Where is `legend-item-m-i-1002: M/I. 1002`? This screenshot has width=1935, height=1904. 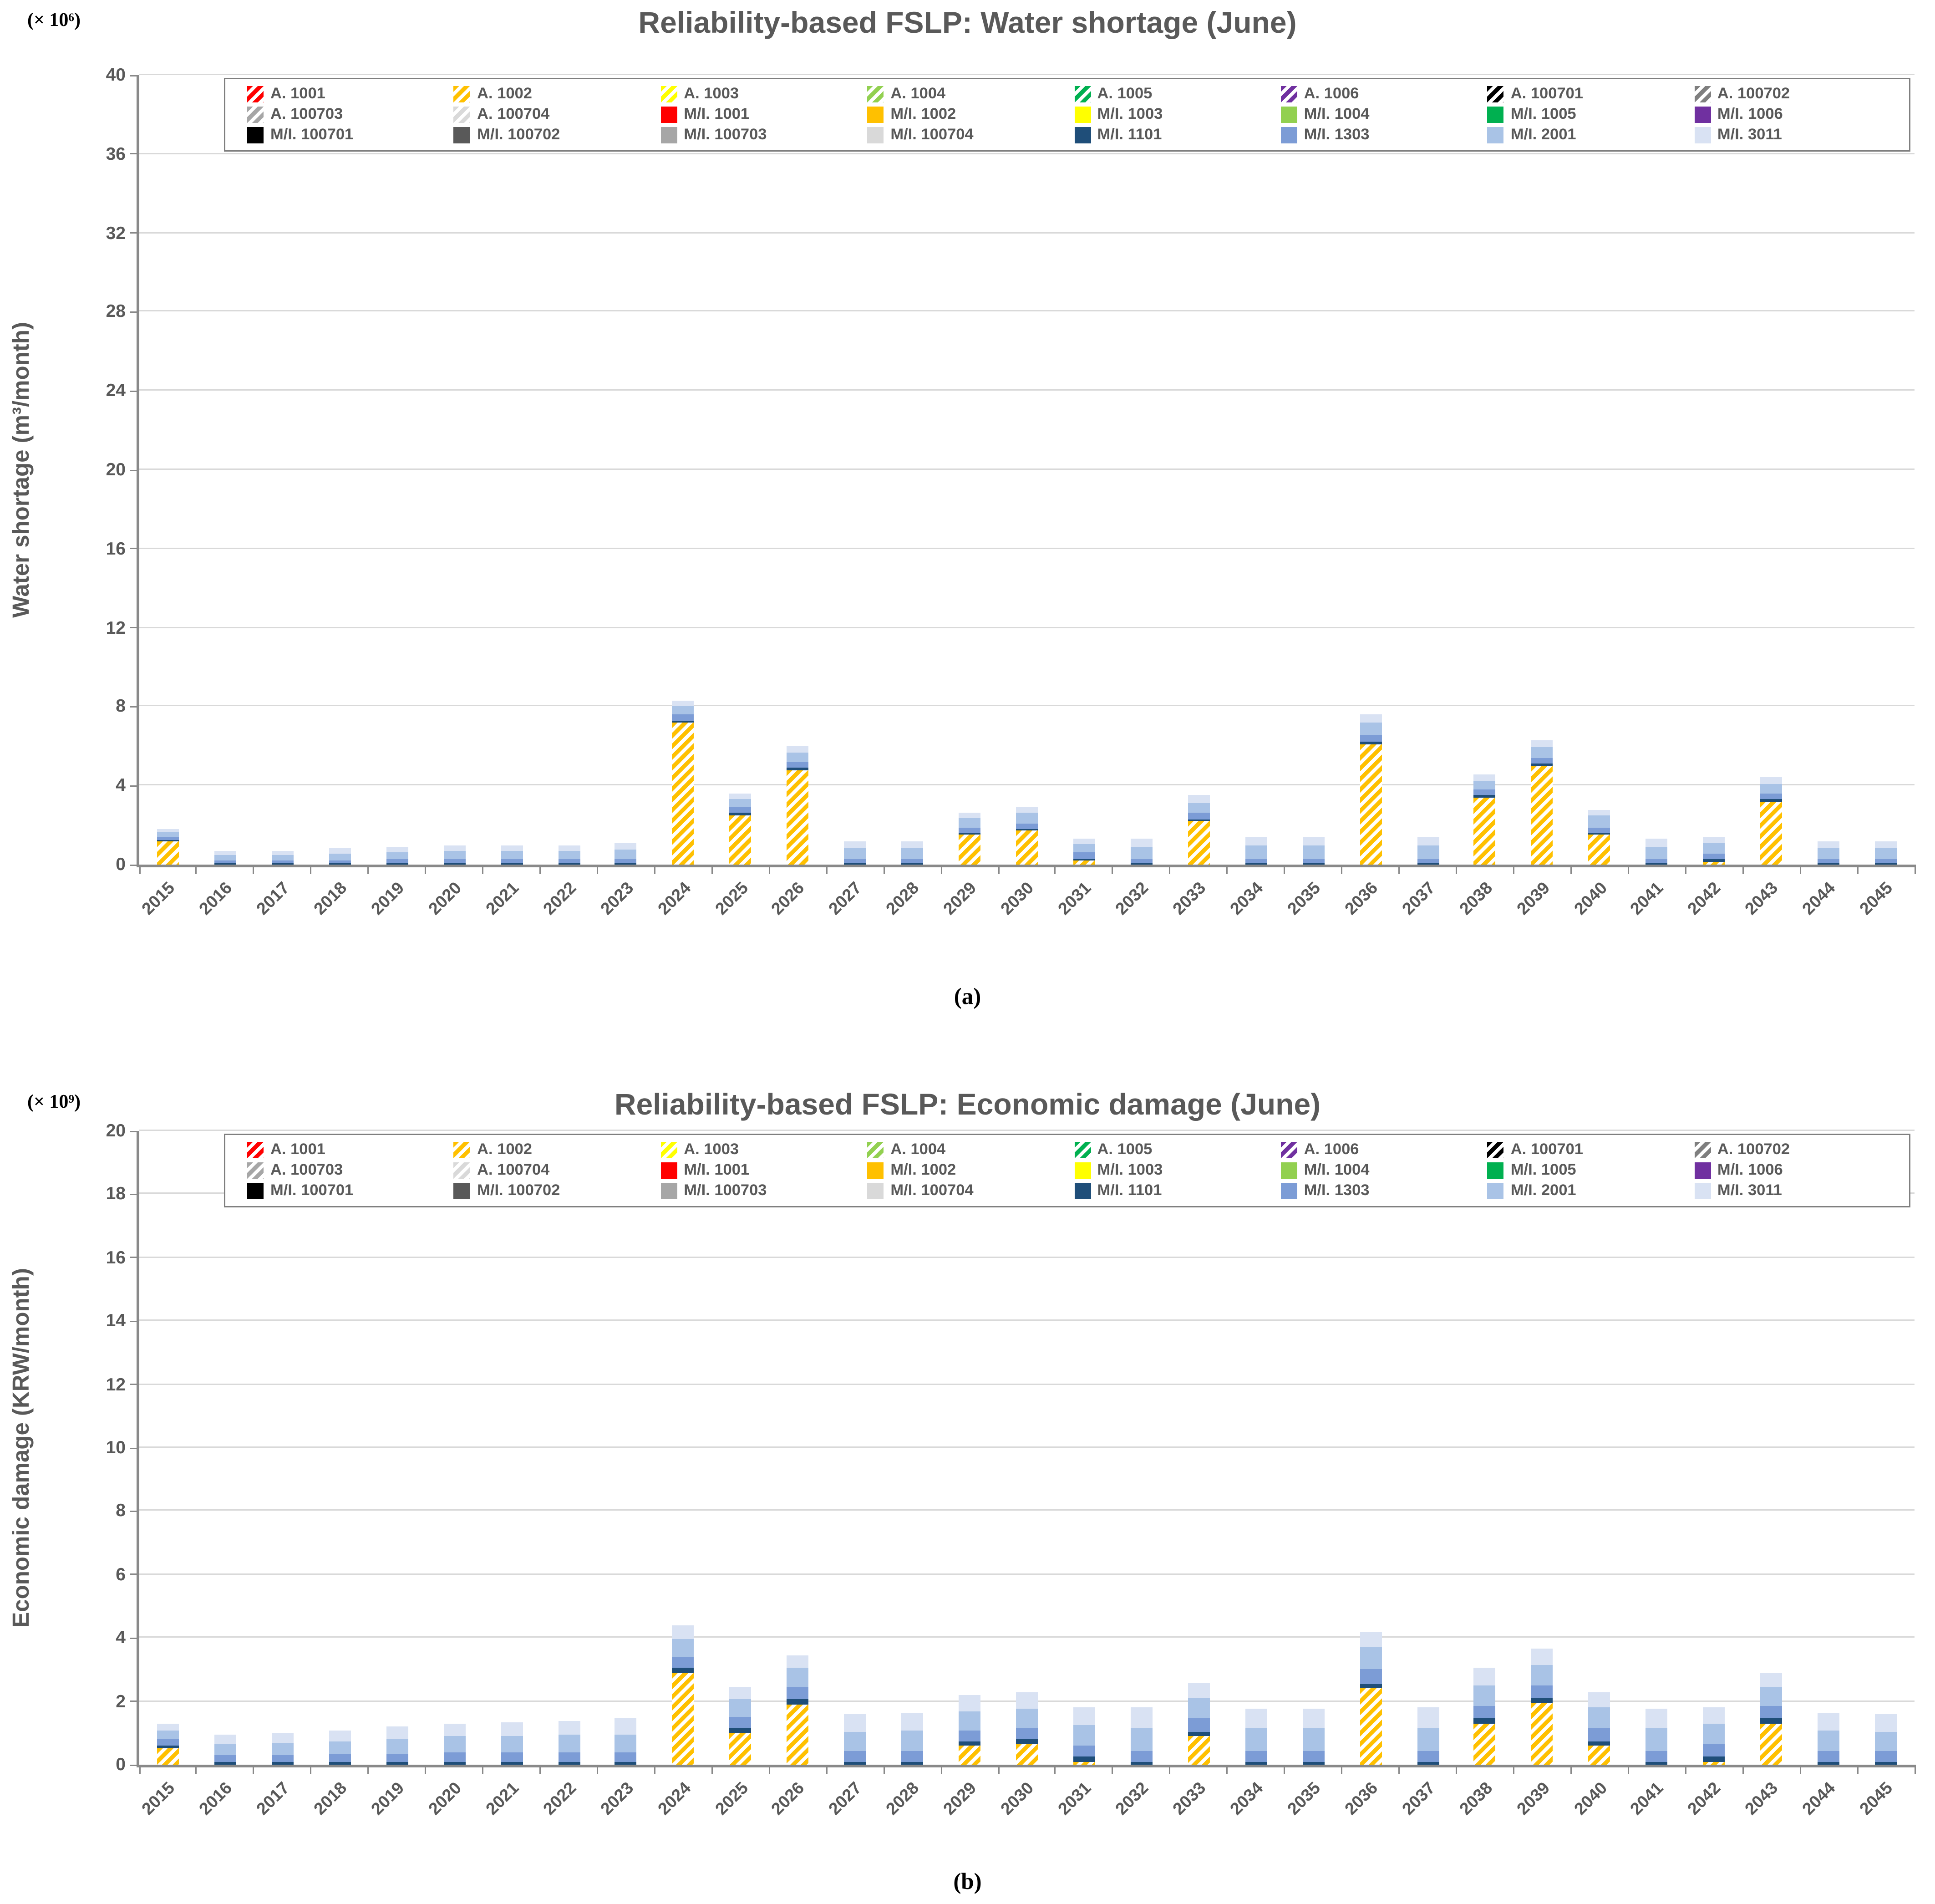 legend-item-m-i-1002: M/I. 1002 is located at coordinates (970, 1170).